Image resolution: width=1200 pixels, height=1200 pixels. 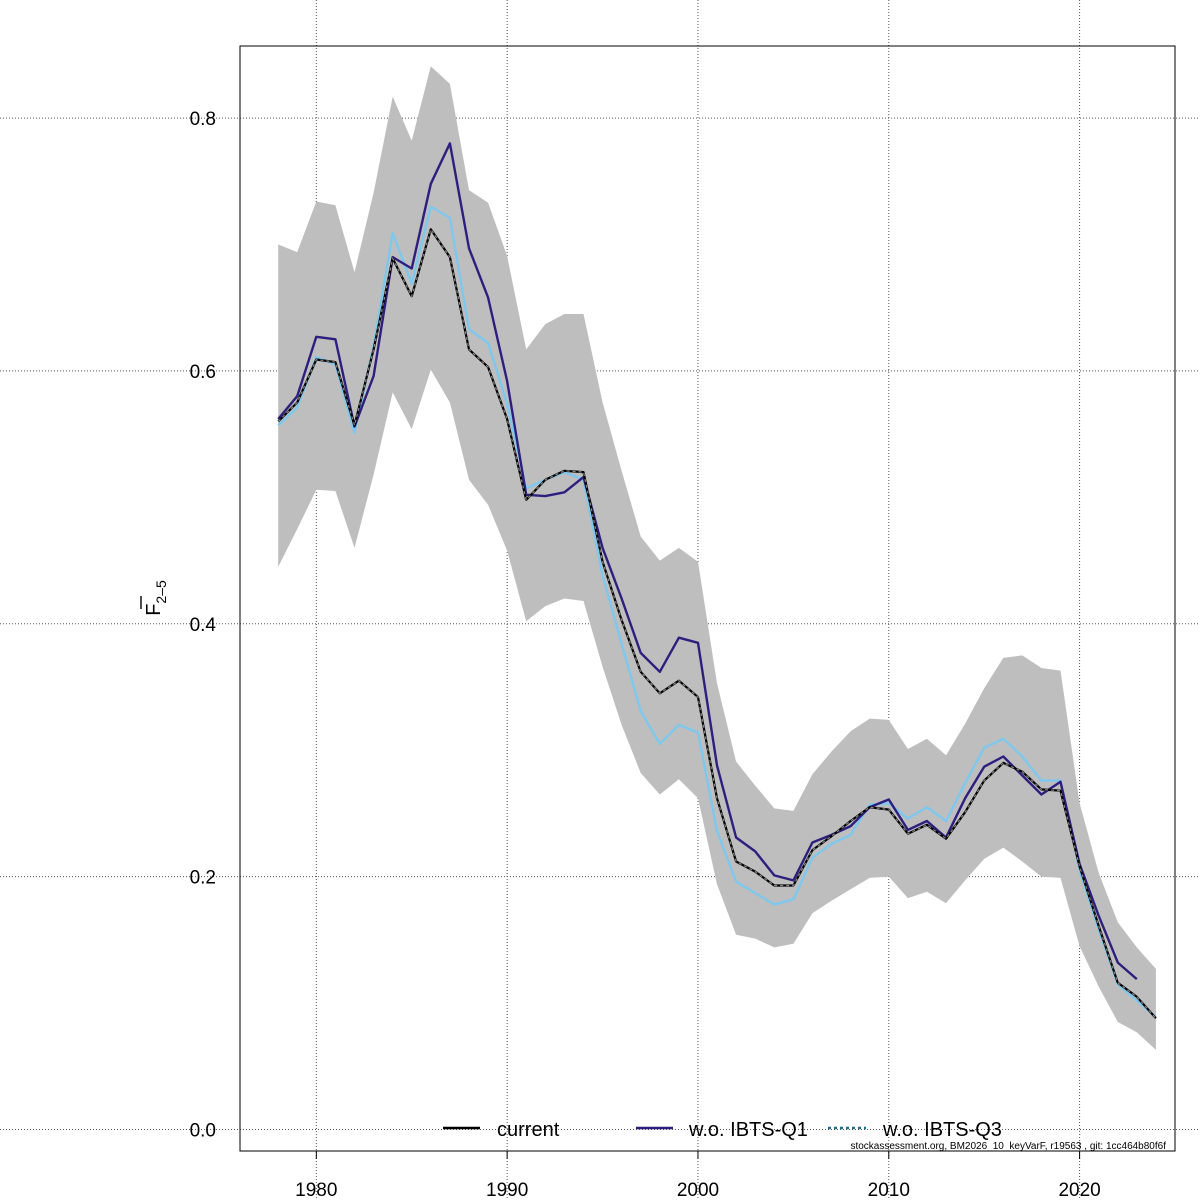 I want to click on x-axis-ticks: 1980 1990 2000 2010 2020, so click(x=698, y=1175).